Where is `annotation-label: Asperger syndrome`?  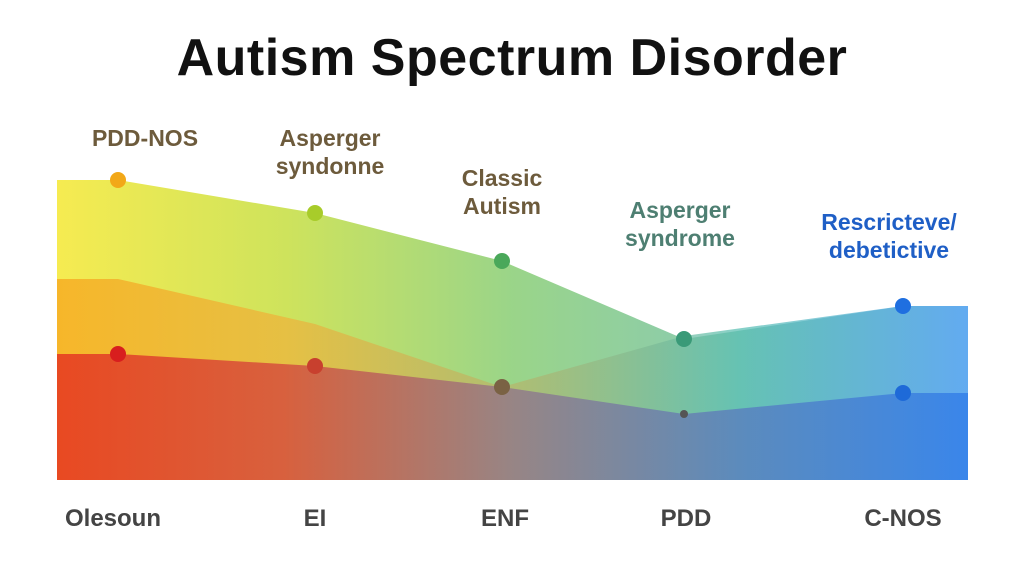
annotation-label: Asperger syndrome is located at coordinates (680, 224).